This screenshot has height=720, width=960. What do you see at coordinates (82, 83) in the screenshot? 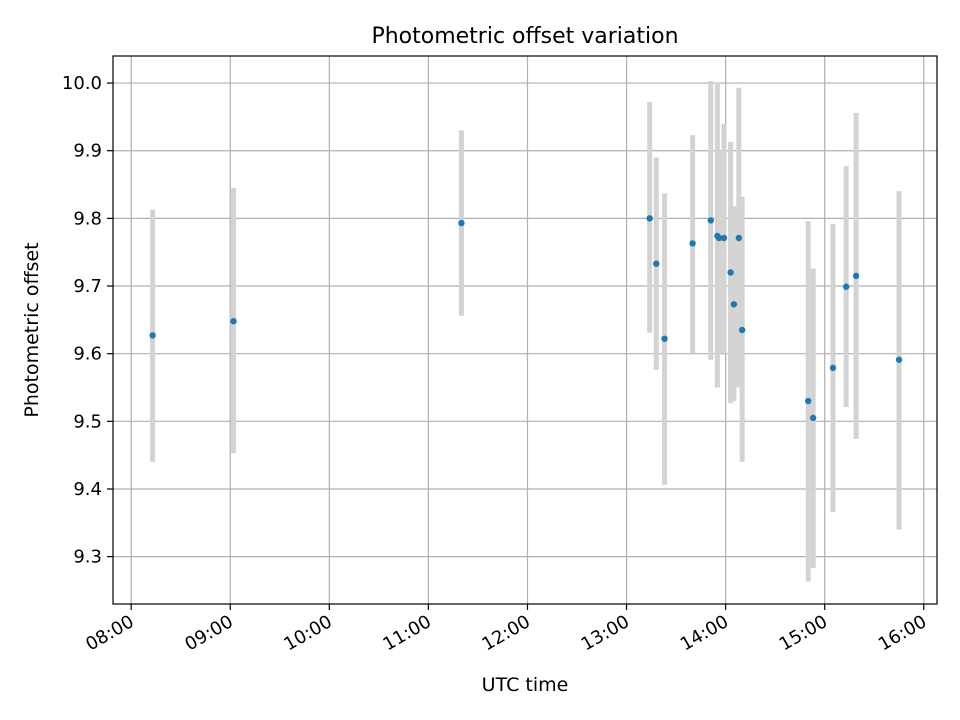
I see `y-tick-label: 10.0` at bounding box center [82, 83].